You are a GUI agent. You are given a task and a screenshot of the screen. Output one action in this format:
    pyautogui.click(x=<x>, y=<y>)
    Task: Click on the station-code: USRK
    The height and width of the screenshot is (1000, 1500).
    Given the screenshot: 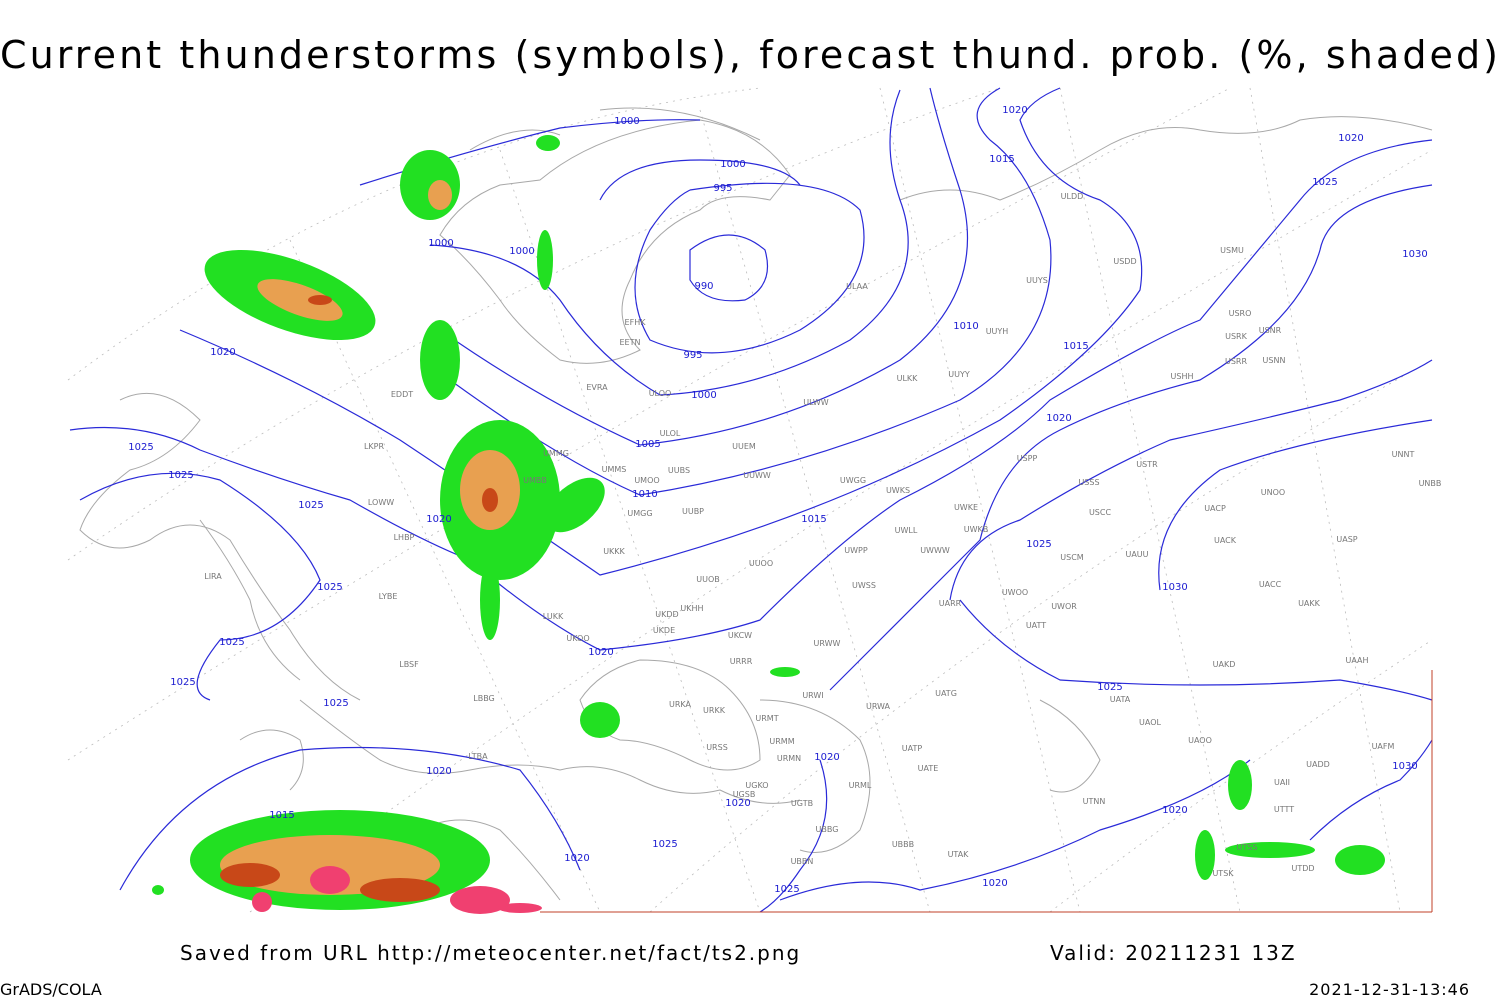 What is the action you would take?
    pyautogui.click(x=1236, y=336)
    